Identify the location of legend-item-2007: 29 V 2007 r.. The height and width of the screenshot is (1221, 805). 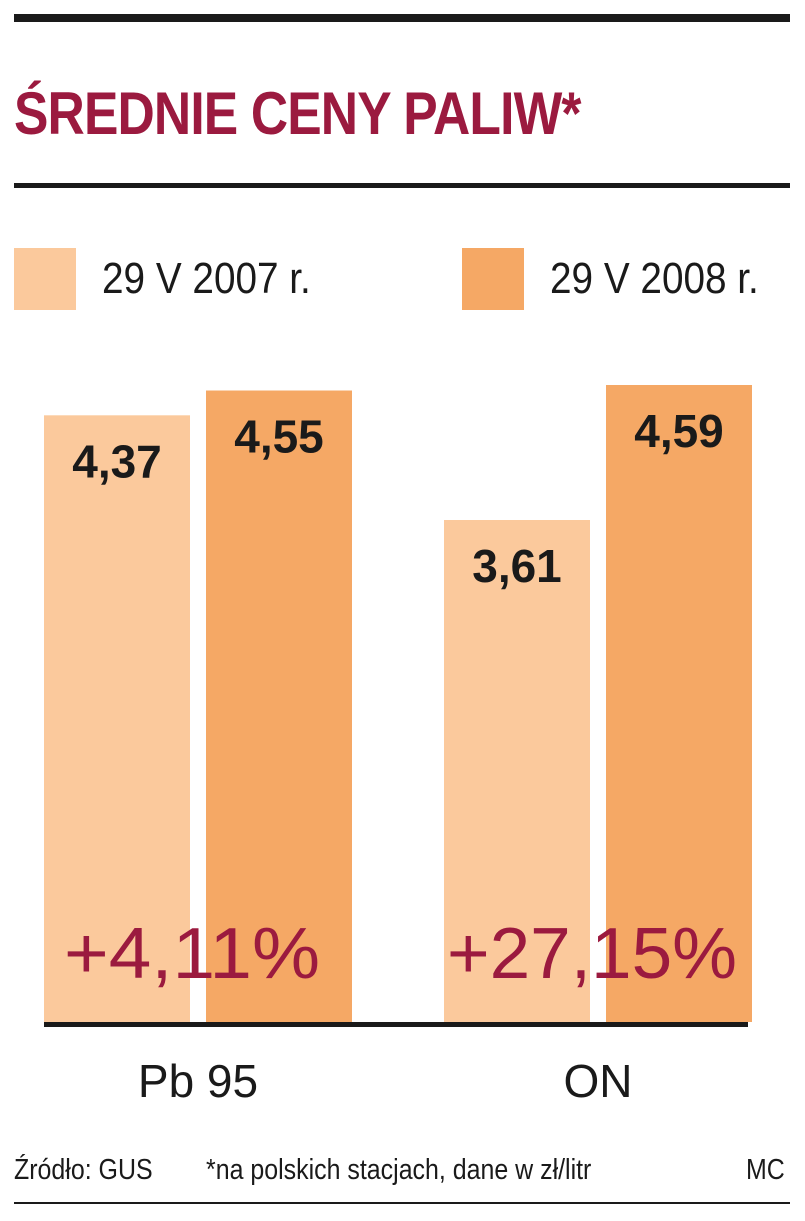
(176, 279).